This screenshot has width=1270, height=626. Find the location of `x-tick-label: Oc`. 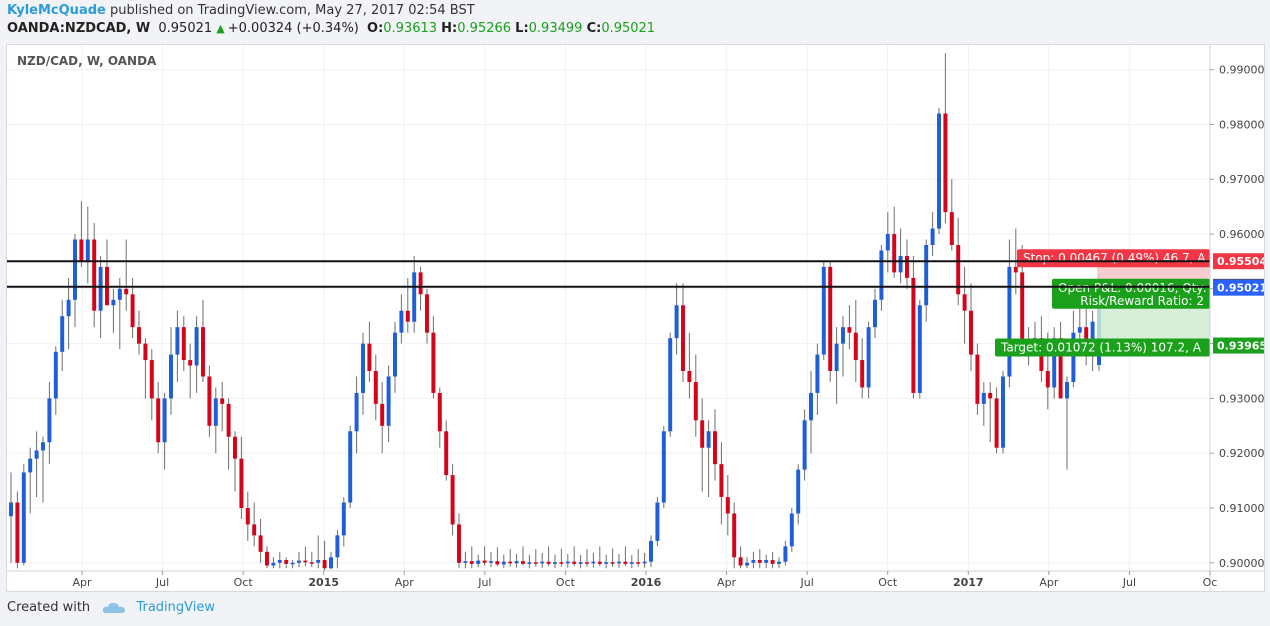

x-tick-label: Oc is located at coordinates (1210, 582).